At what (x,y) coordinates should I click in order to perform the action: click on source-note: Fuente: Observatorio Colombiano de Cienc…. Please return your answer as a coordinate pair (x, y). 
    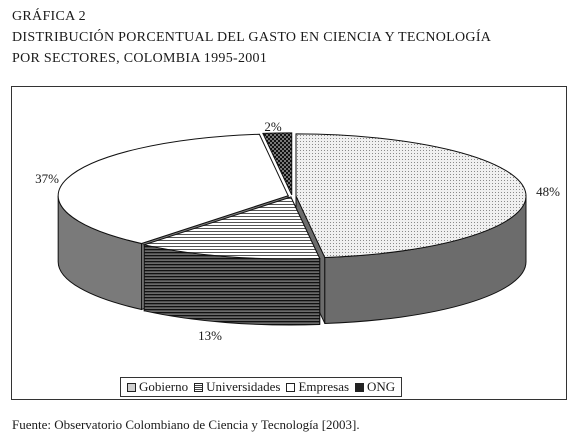
    Looking at the image, I should click on (186, 424).